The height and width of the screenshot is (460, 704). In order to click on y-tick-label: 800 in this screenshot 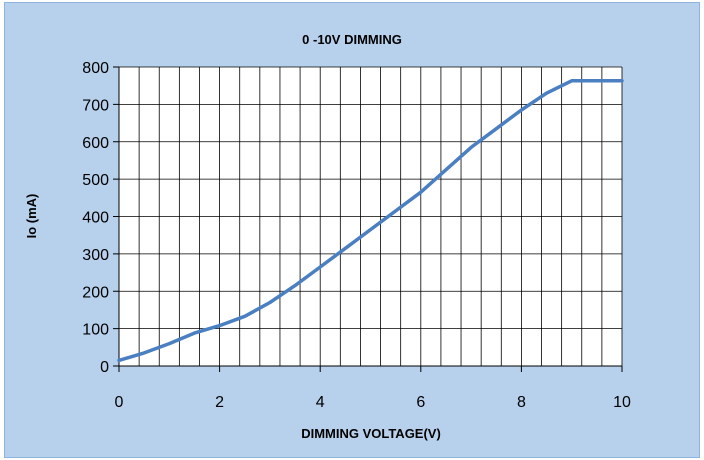, I will do `click(95, 68)`.